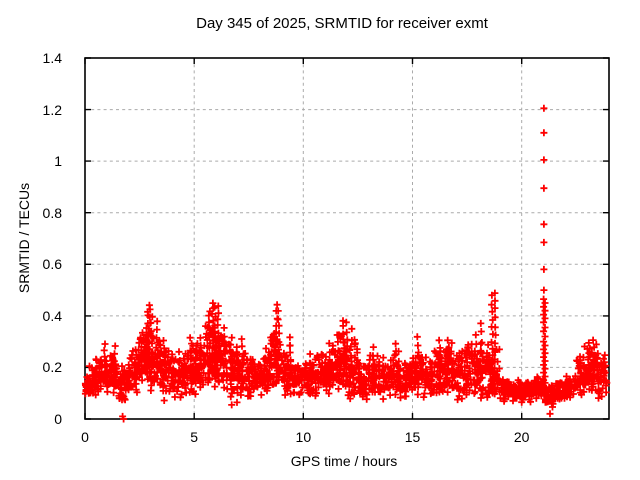  I want to click on y-tick-label: 0, so click(58, 419).